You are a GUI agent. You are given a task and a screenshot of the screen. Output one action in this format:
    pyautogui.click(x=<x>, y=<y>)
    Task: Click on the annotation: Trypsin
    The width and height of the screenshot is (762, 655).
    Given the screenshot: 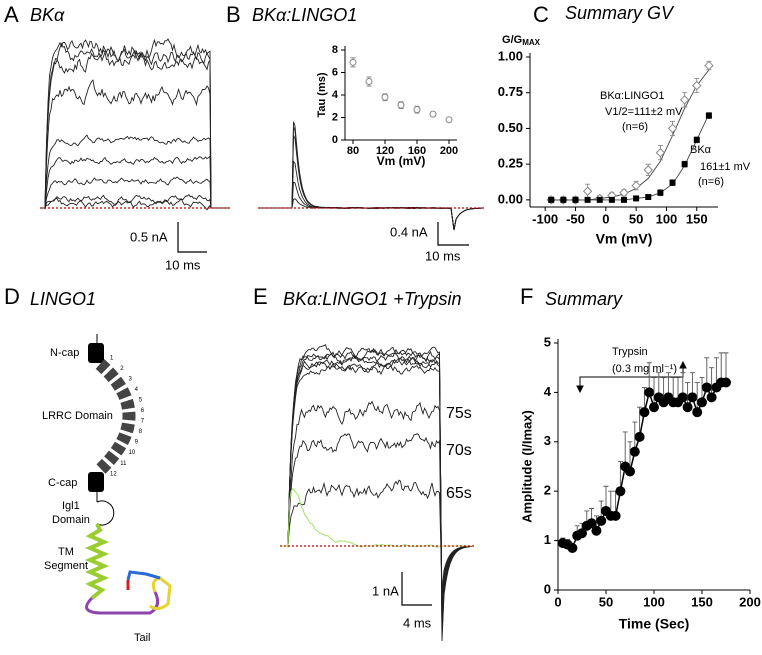 What is the action you would take?
    pyautogui.click(x=630, y=352)
    